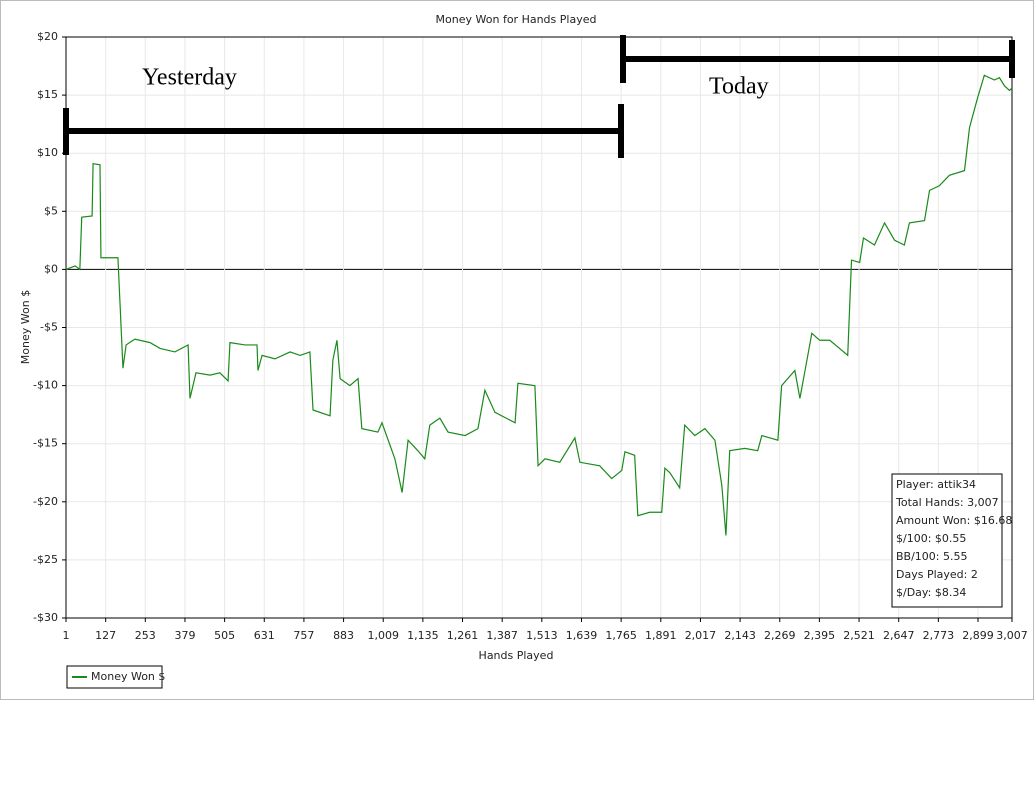 The image size is (1035, 812). What do you see at coordinates (931, 592) in the screenshot?
I see `info-line: $/Day: $8.34` at bounding box center [931, 592].